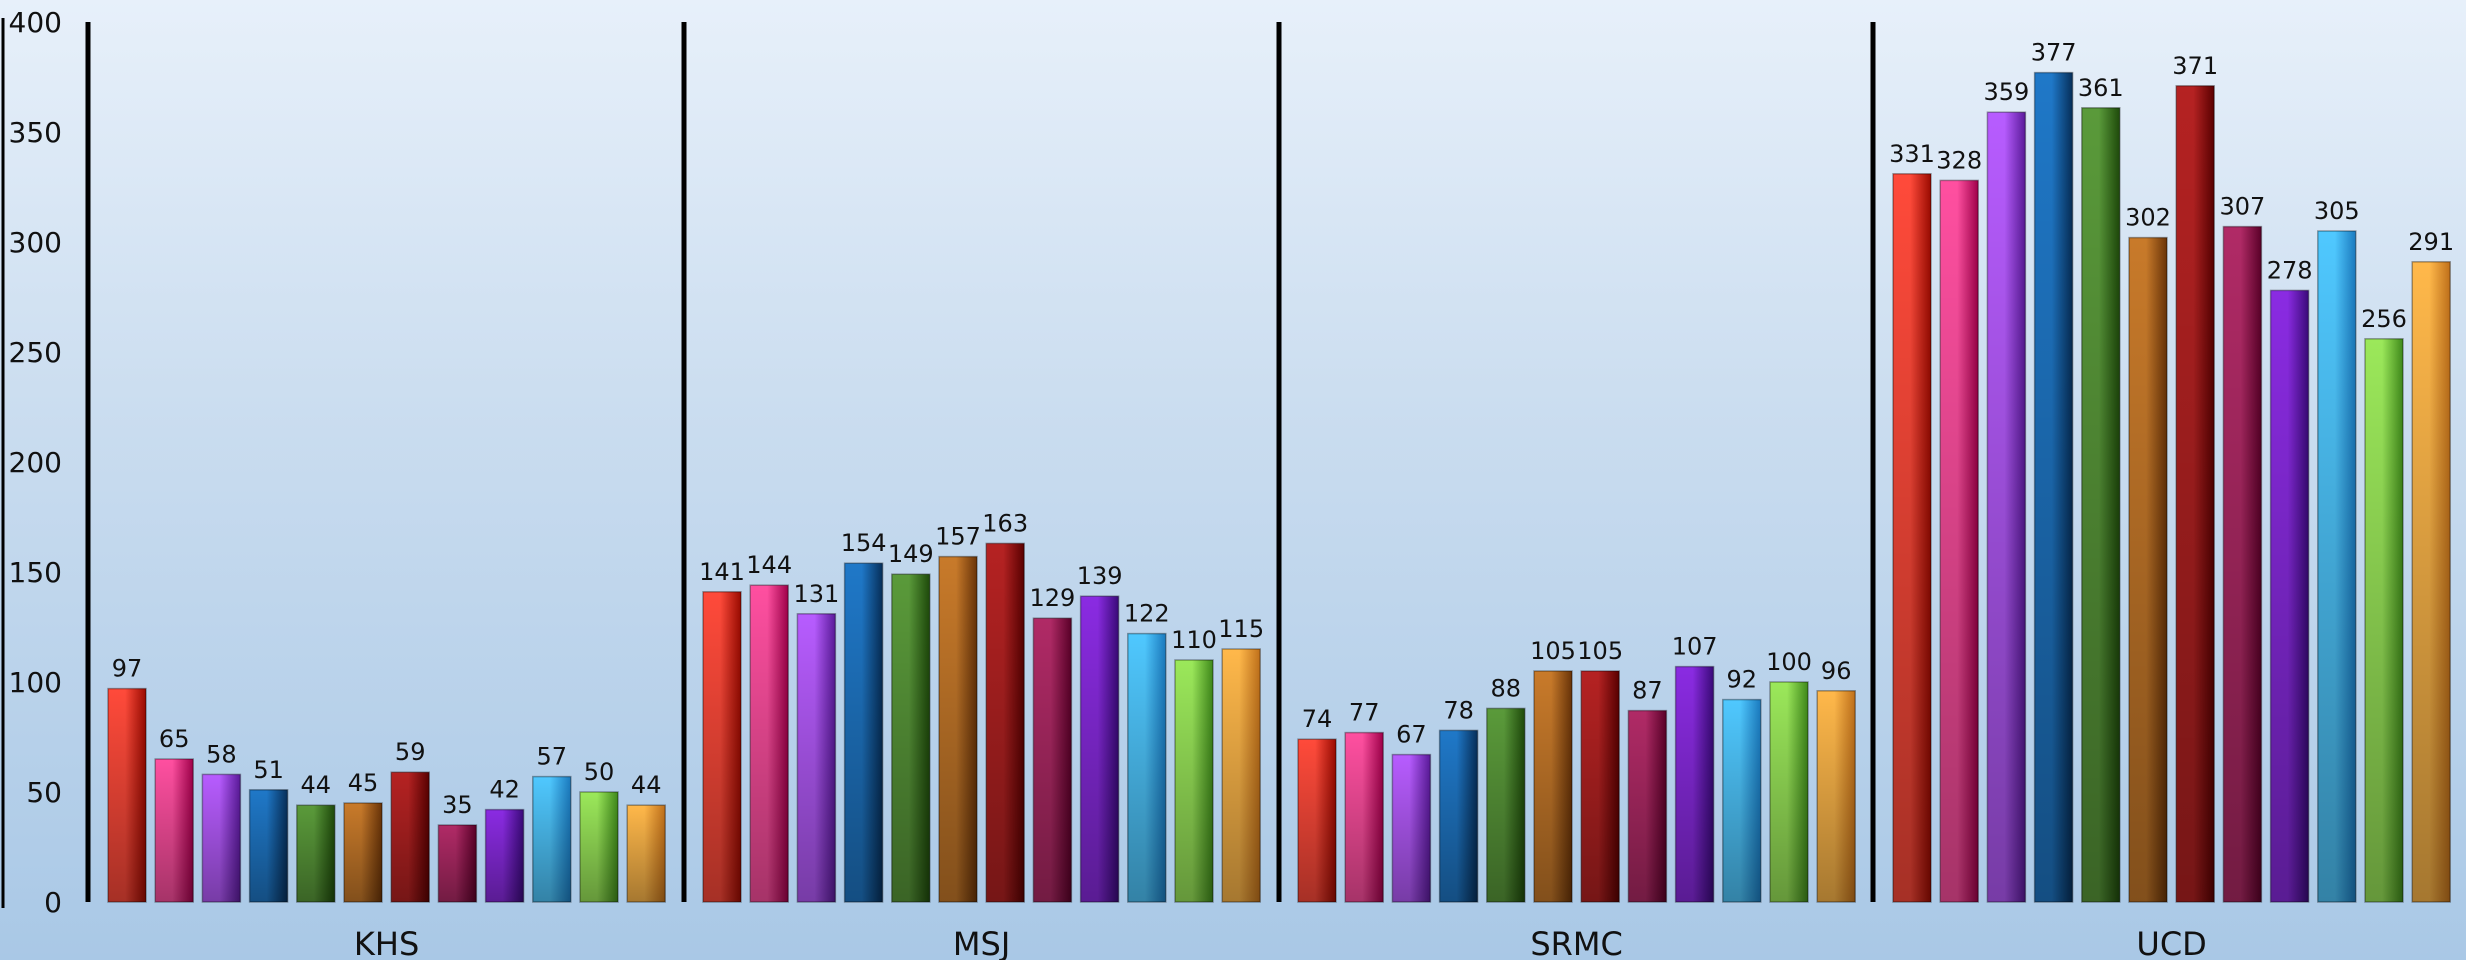  What do you see at coordinates (363, 783) in the screenshot?
I see `bar-value-label: 45` at bounding box center [363, 783].